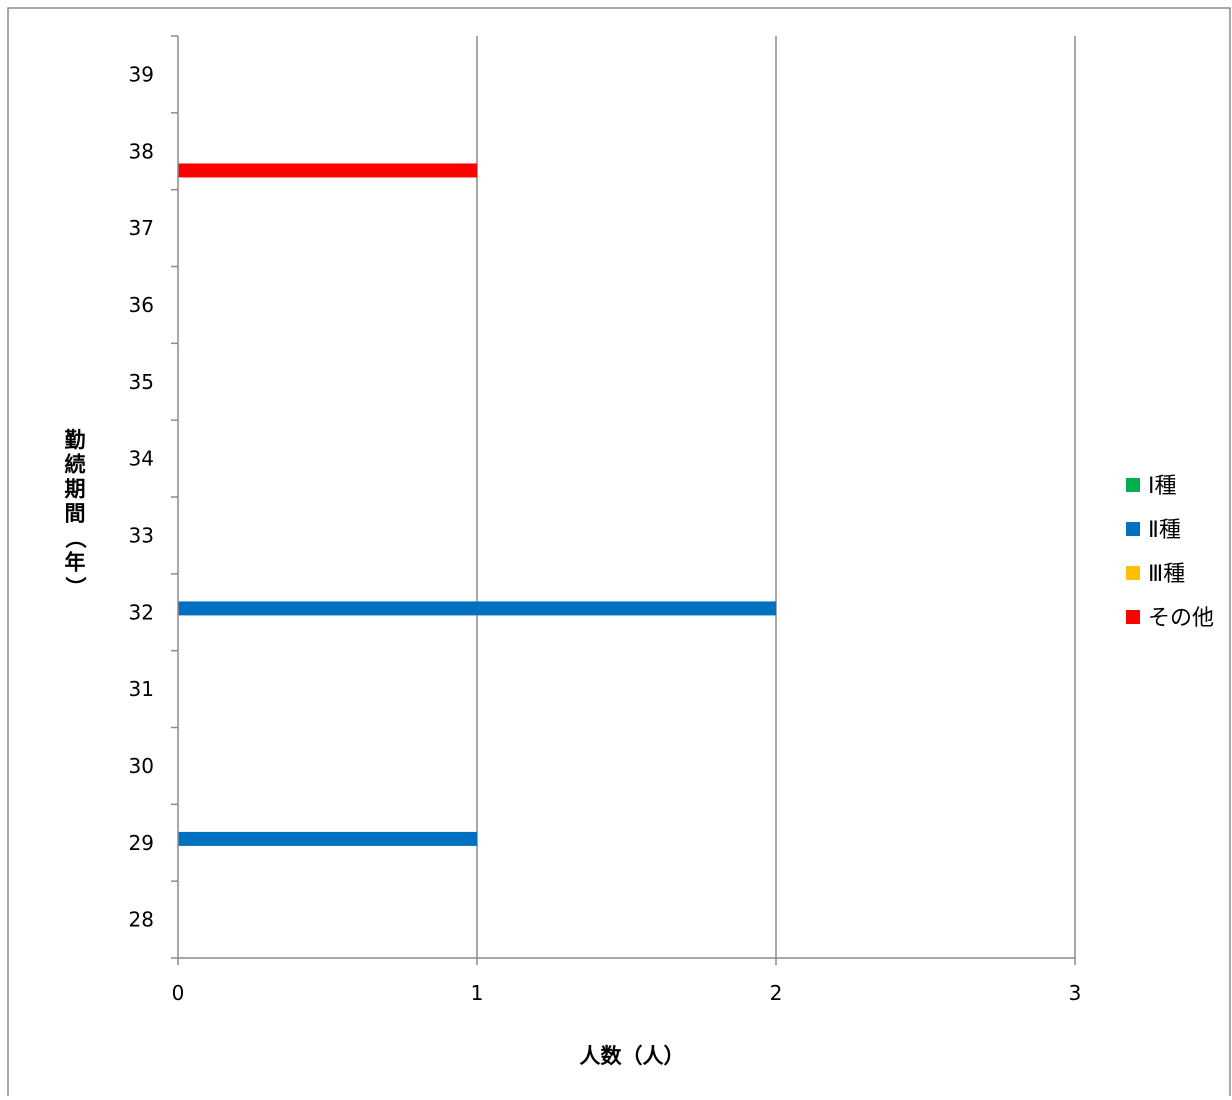 Image resolution: width=1232 pixels, height=1100 pixels. Describe the element at coordinates (141, 612) in the screenshot. I see `y-tick-label: 32` at that location.